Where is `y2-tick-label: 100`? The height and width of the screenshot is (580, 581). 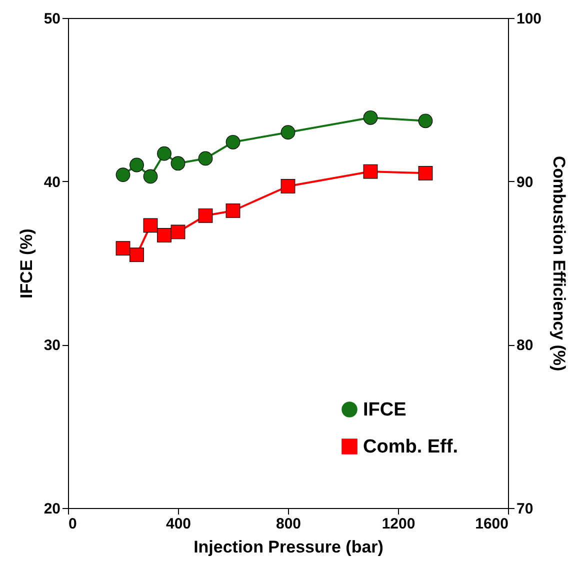
y2-tick-label: 100 is located at coordinates (529, 19).